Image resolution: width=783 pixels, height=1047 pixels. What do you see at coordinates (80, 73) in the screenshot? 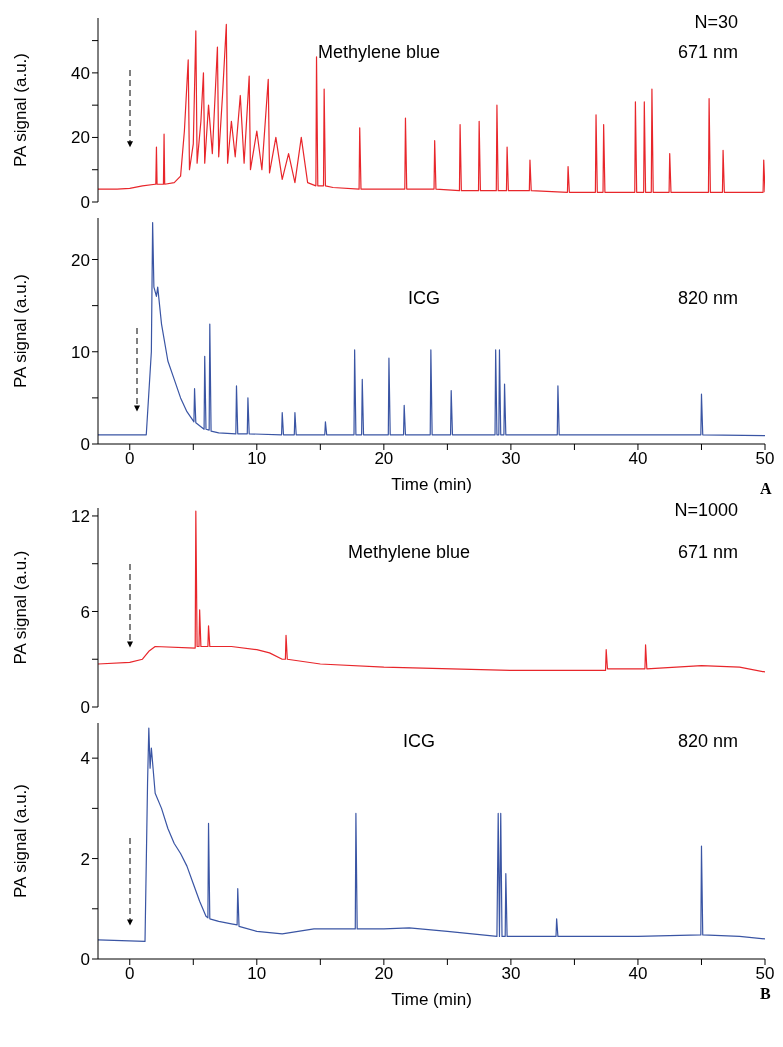
I see `y-tick-label: 40` at bounding box center [80, 73].